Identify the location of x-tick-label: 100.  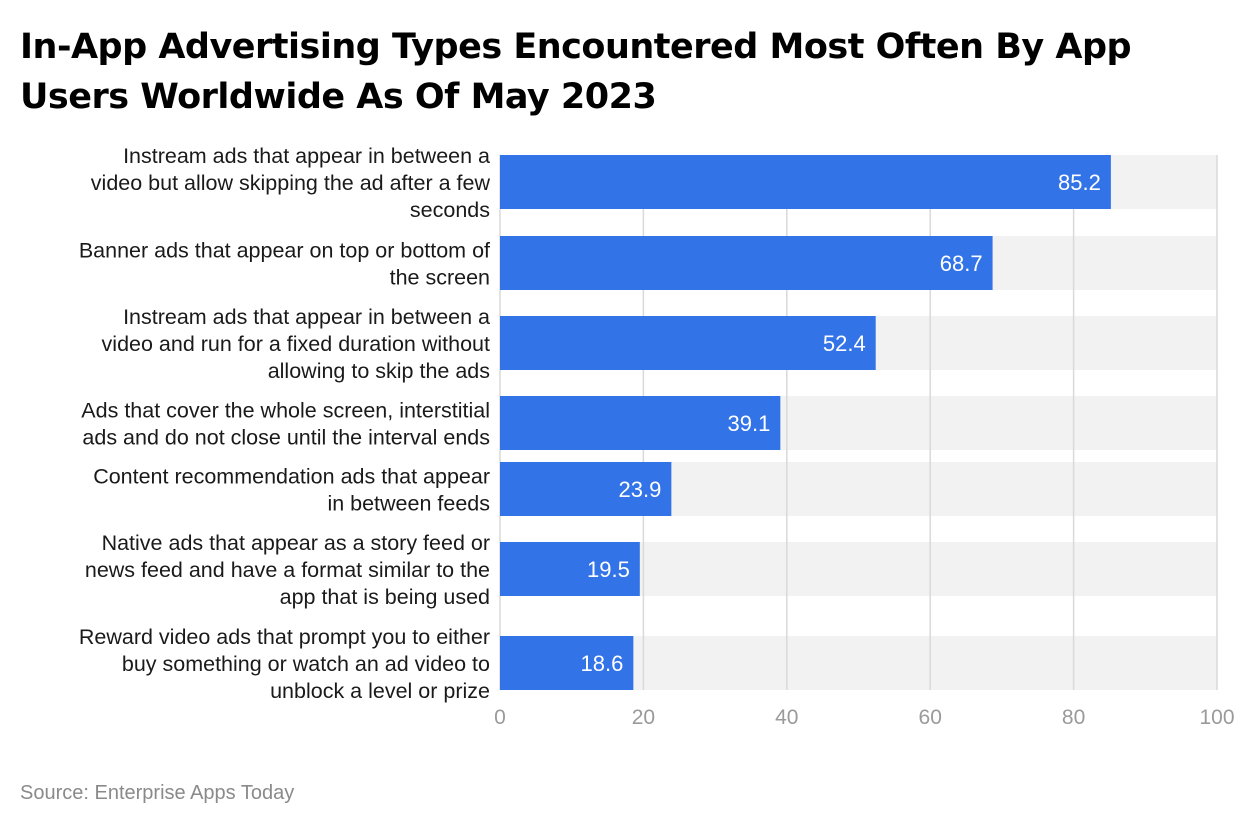
(1216, 717).